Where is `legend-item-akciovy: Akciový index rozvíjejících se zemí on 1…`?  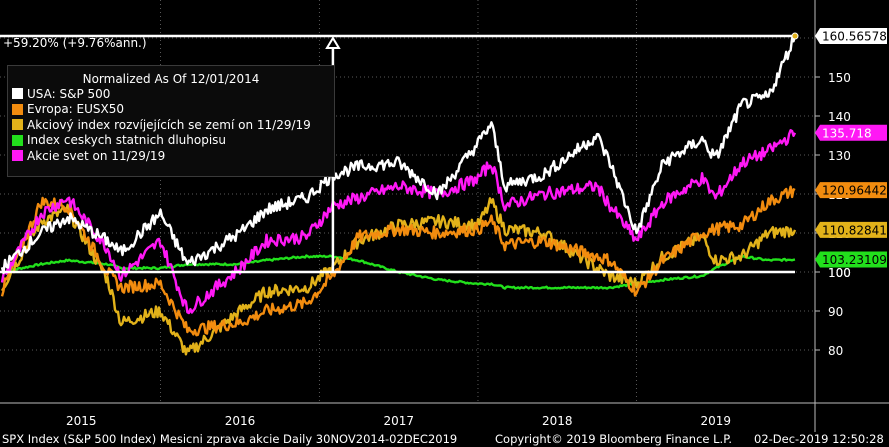
legend-item-akciovy: Akciový index rozvíjejících se zemí on 1… is located at coordinates (171, 125).